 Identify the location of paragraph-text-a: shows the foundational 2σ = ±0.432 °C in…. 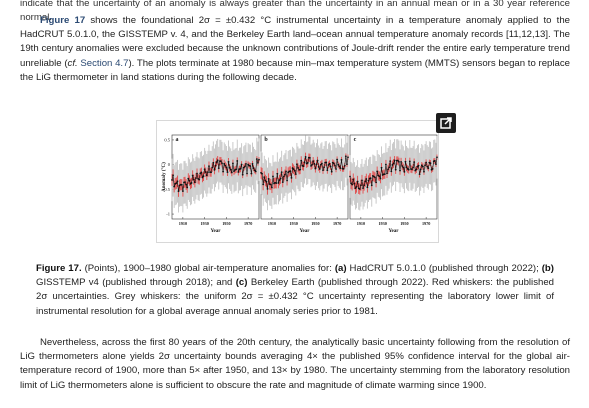
(295, 42).